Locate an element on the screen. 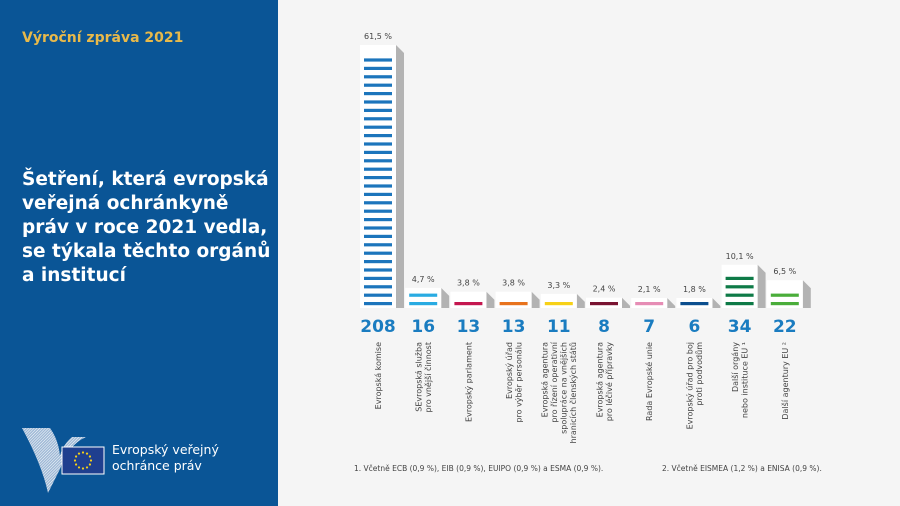 The height and width of the screenshot is (506, 900). eu-flag-icon is located at coordinates (83, 460).